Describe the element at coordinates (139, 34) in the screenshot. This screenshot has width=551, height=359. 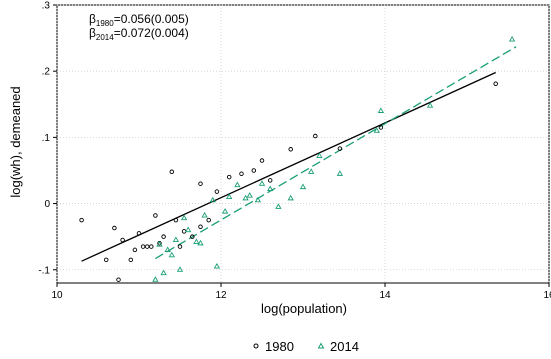
I see `beta-2014-annotation: β2014=0.072(0.004)` at that location.